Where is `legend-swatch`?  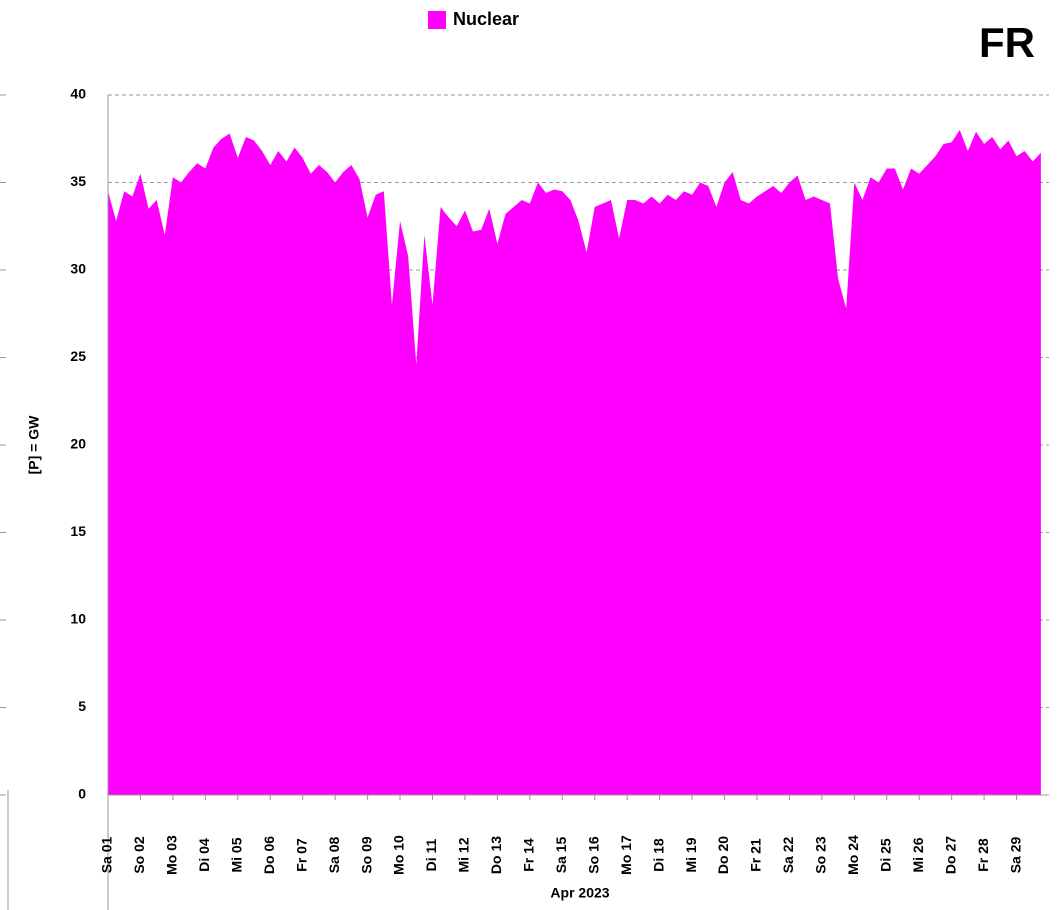
legend-swatch is located at coordinates (437, 20).